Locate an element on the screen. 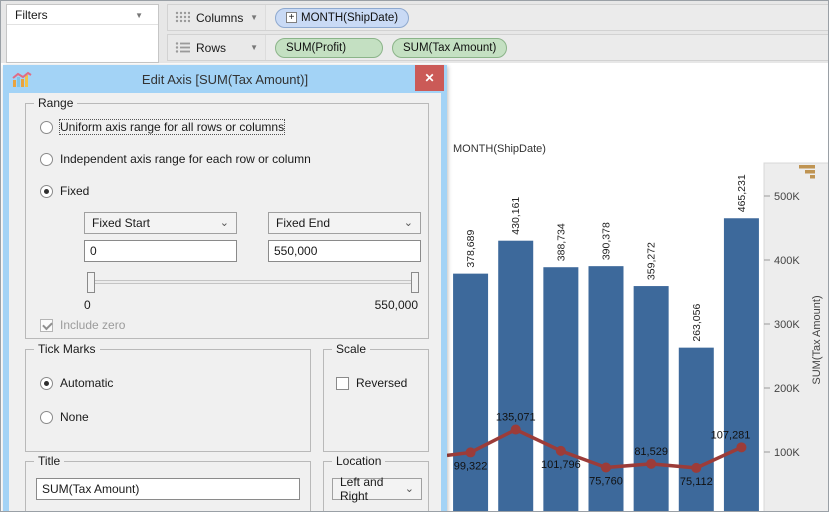 This screenshot has width=829, height=512. radio-fixed: Fixed is located at coordinates (64, 191).